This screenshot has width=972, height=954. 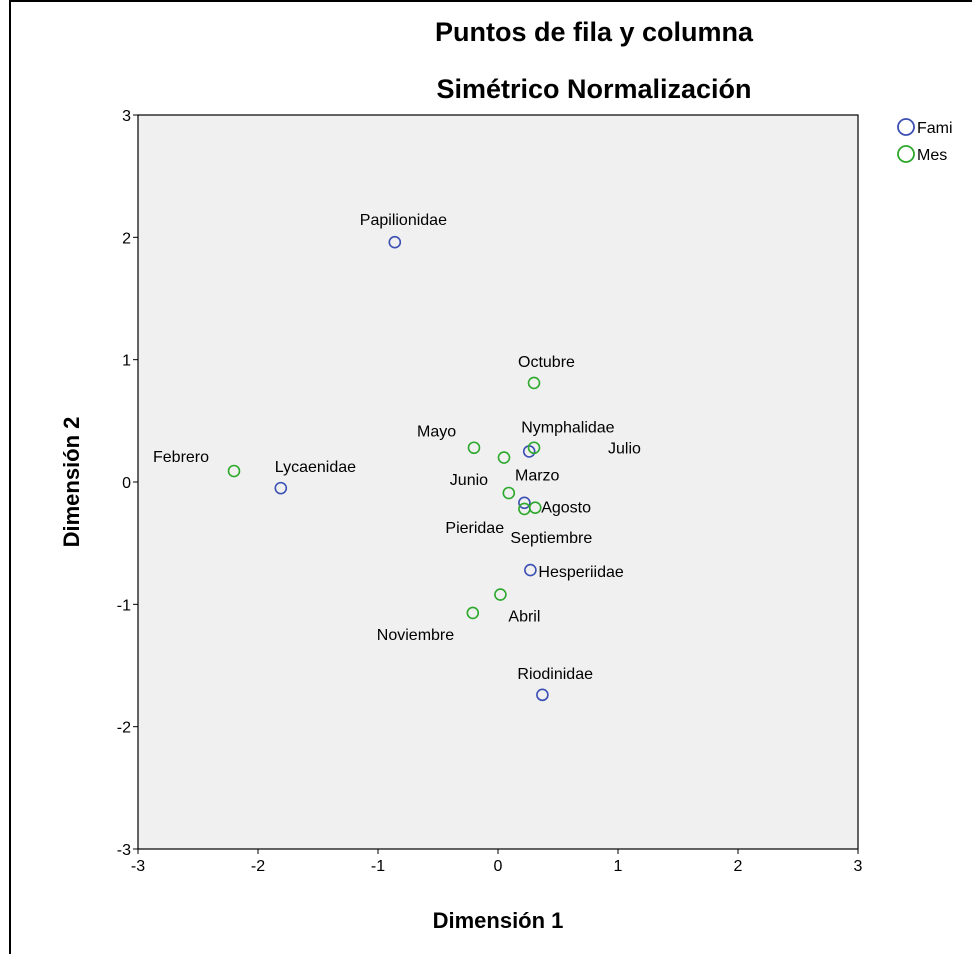 What do you see at coordinates (593, 89) in the screenshot?
I see `chart-subtitle: Simétrico Normalización` at bounding box center [593, 89].